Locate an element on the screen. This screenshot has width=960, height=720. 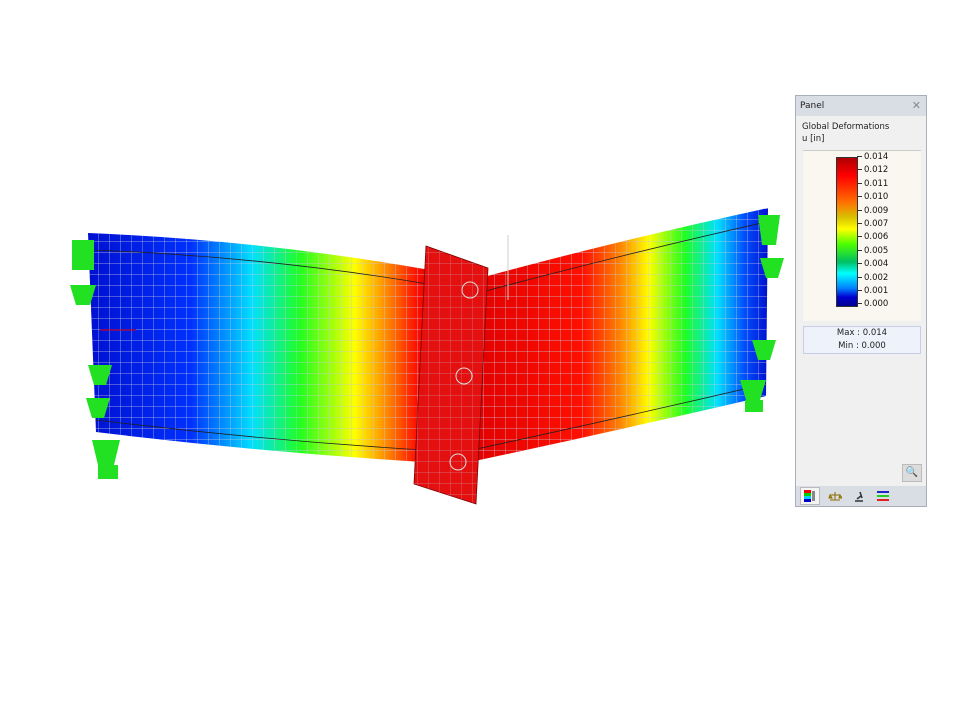
scale-tick-label: 0.007 is located at coordinates (872, 224).